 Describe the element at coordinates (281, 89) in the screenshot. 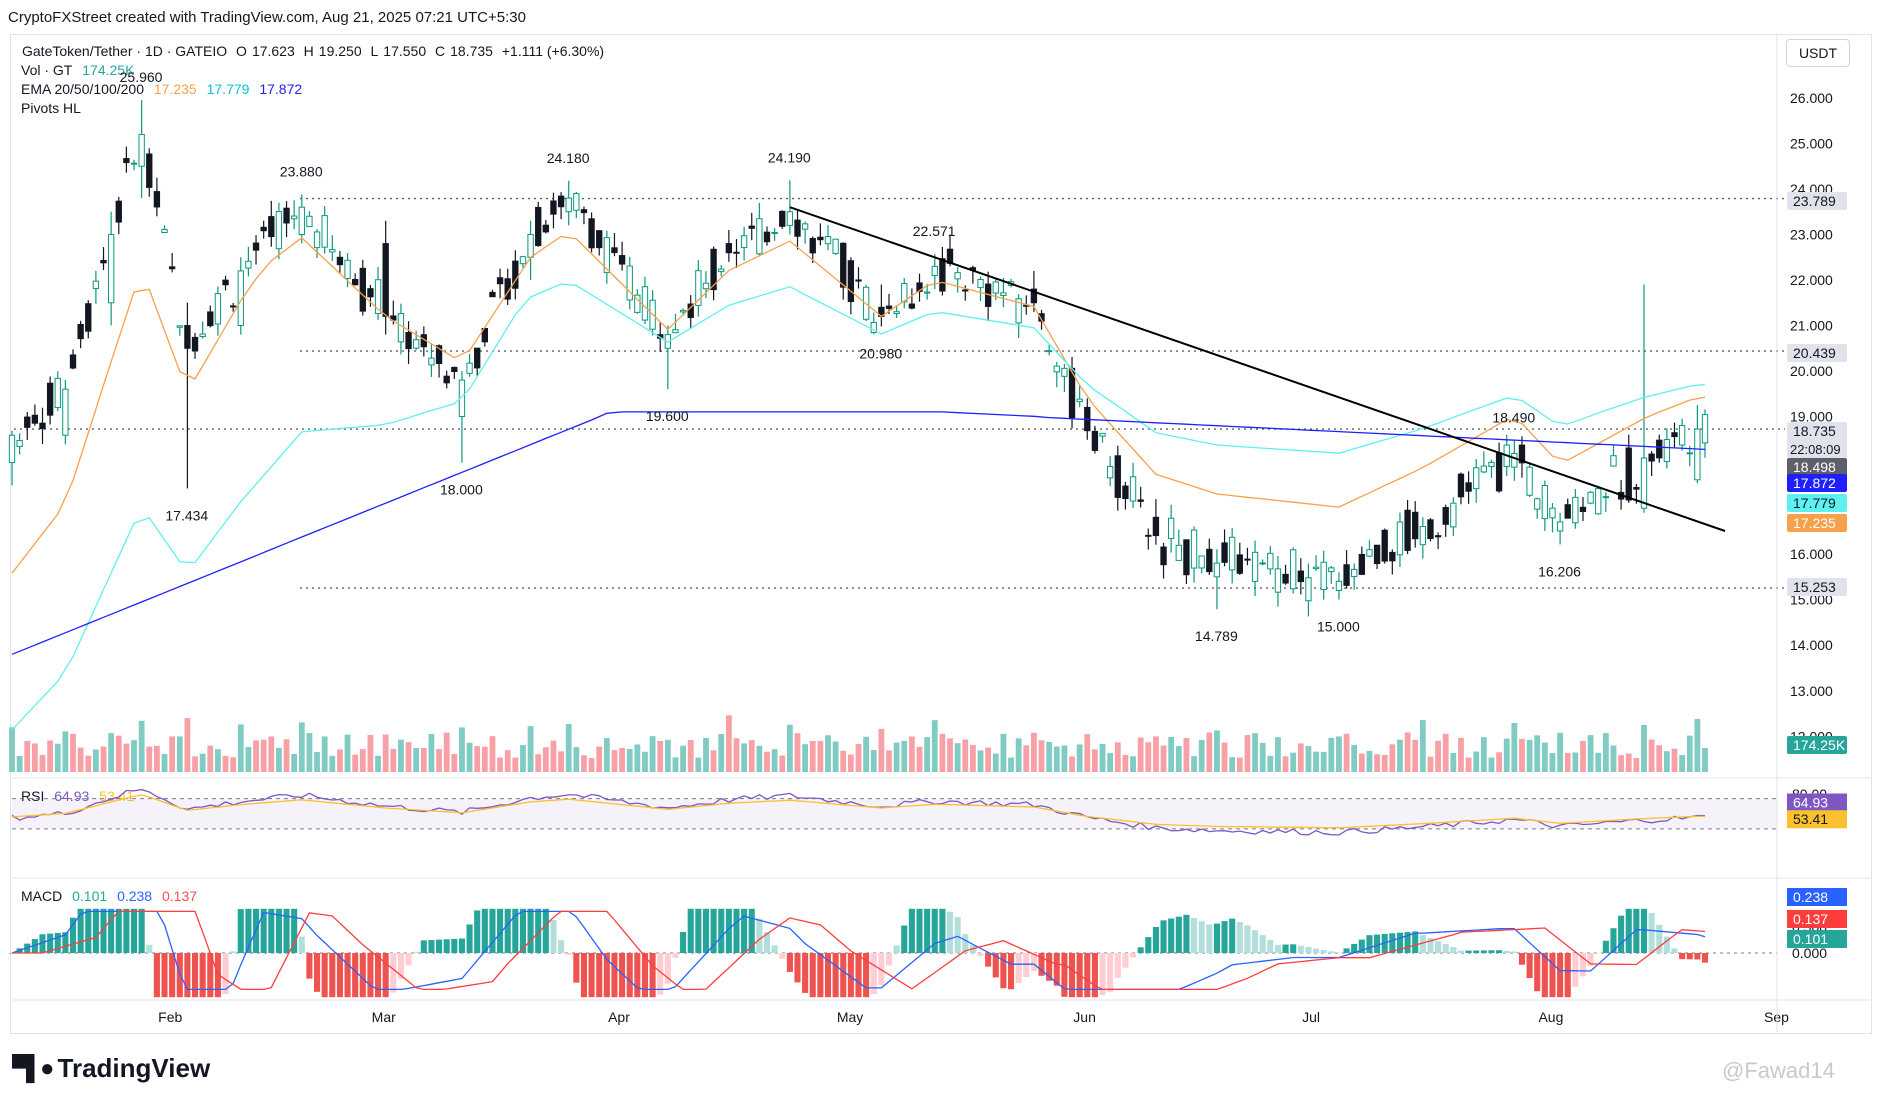

I see `ema100-value: 17.872` at that location.